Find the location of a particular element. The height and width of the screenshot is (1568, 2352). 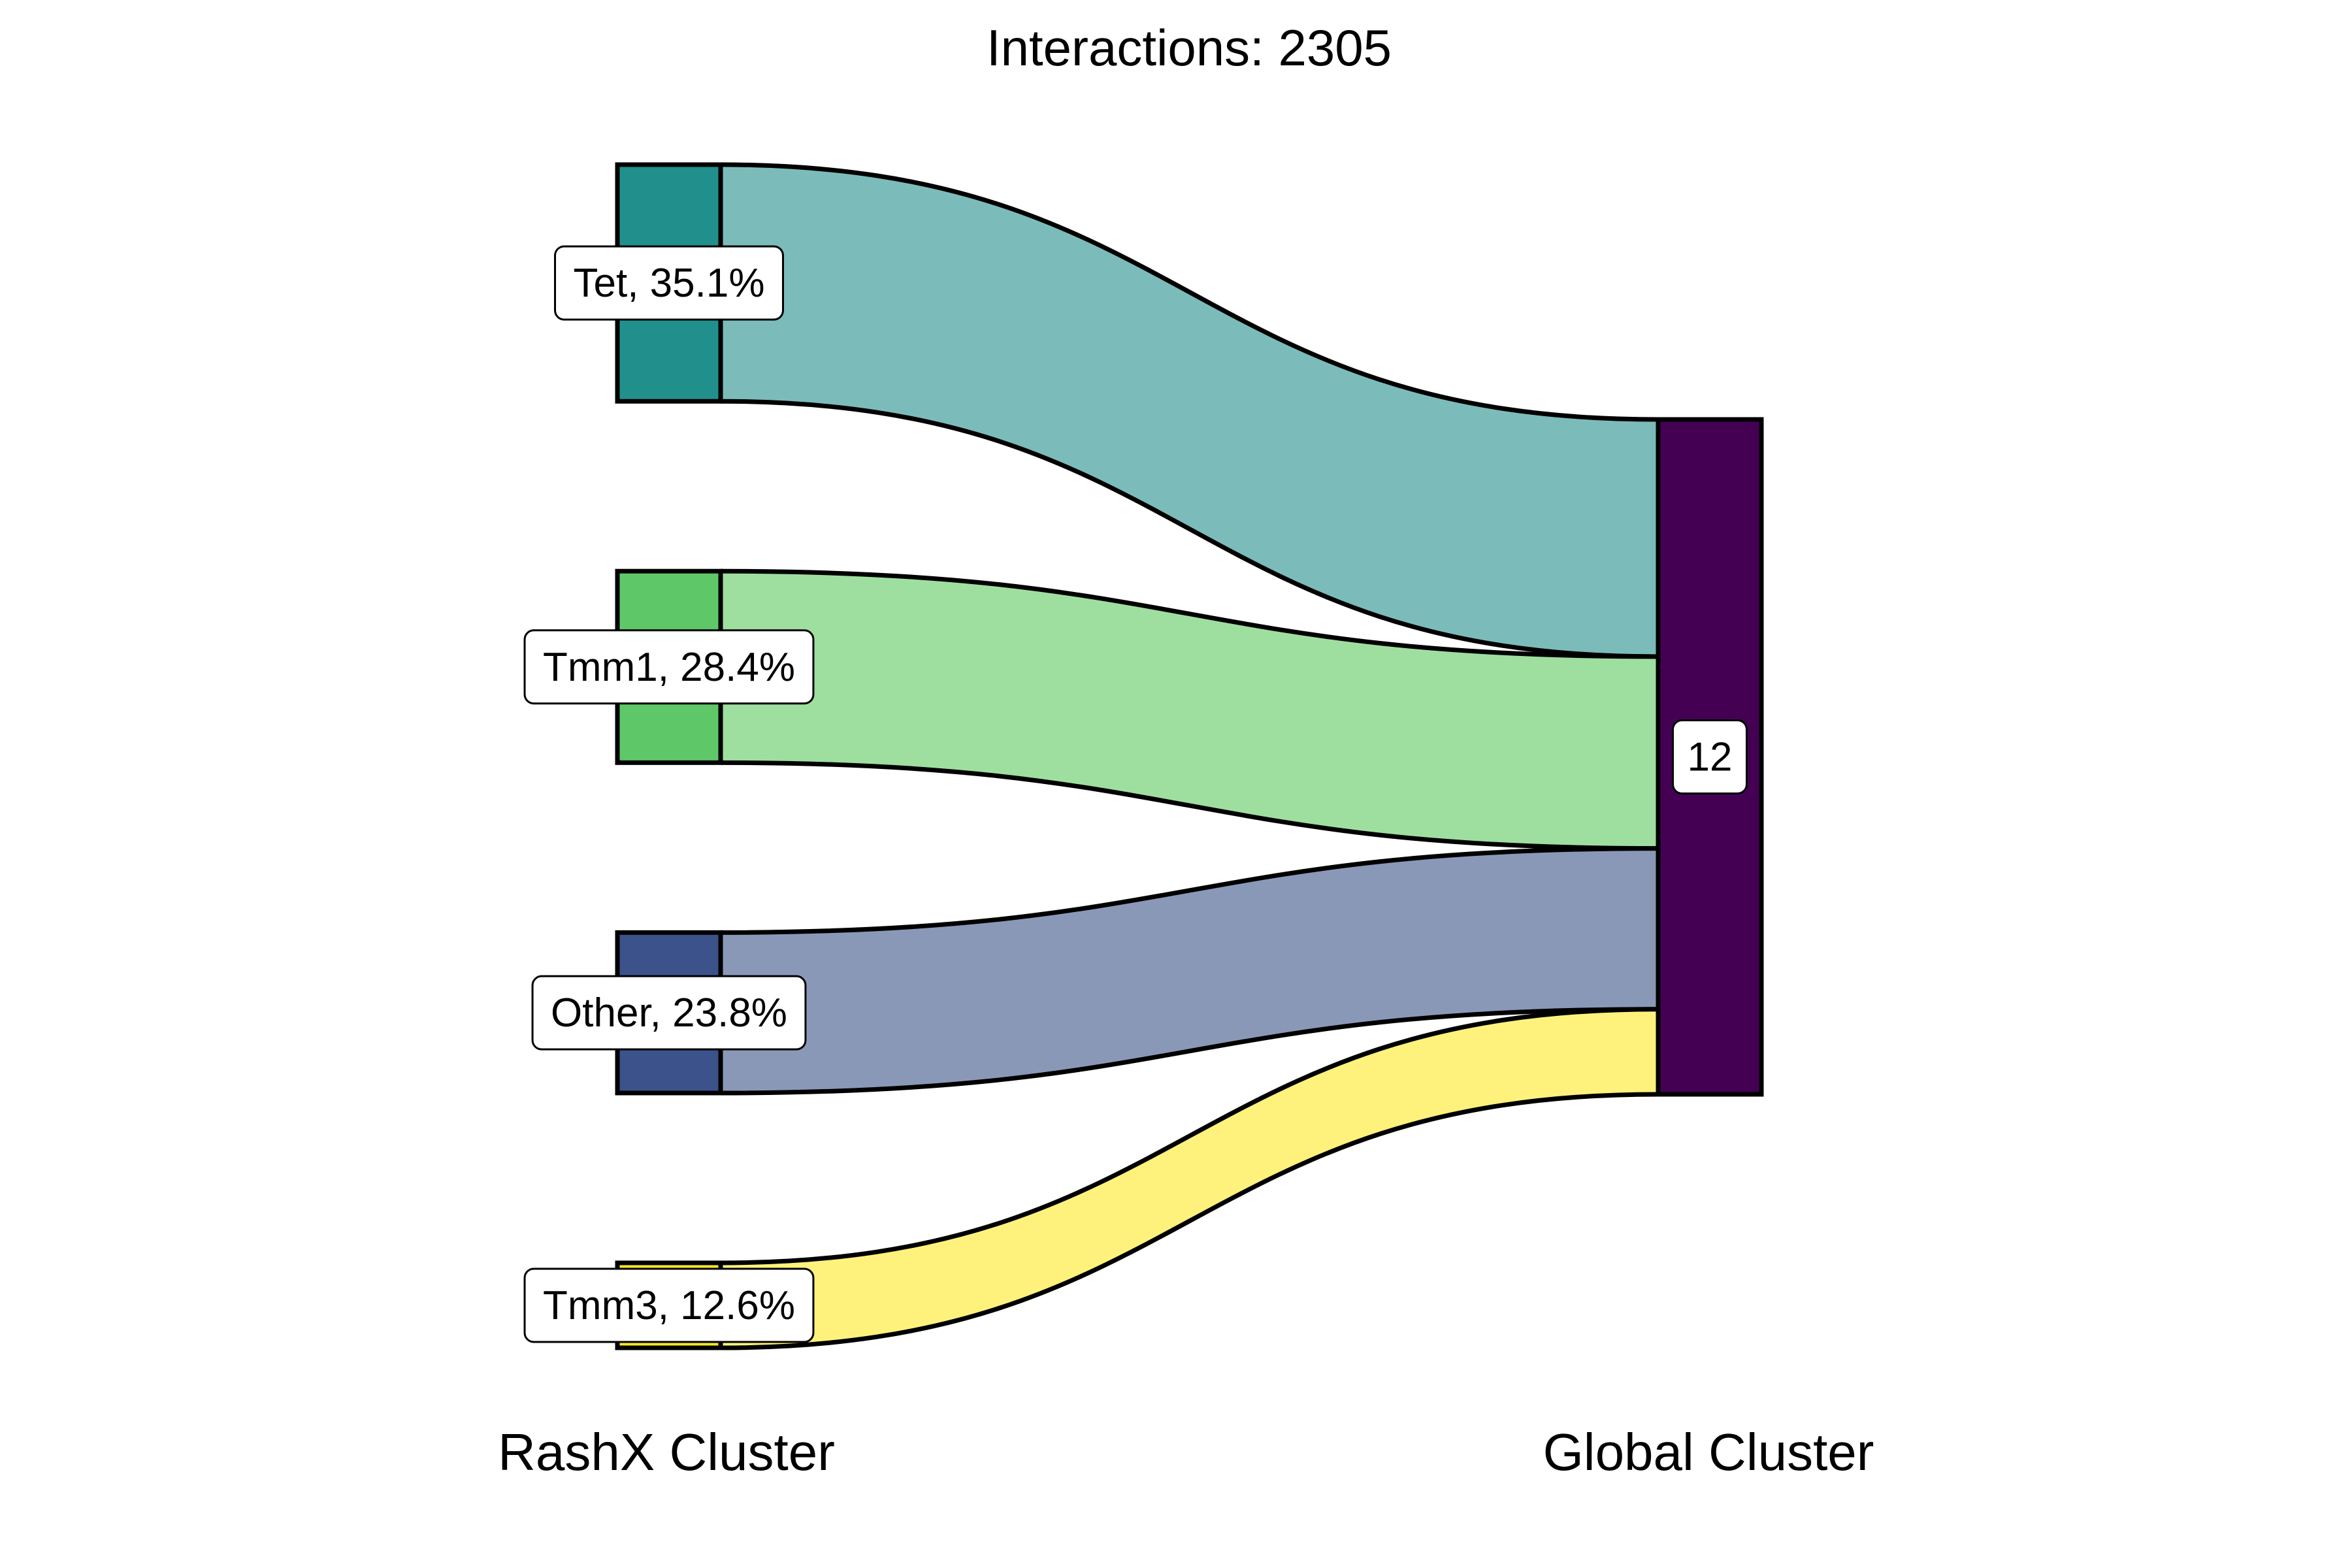

source-label-tet-text: Tet, 35.1% is located at coordinates (669, 283).